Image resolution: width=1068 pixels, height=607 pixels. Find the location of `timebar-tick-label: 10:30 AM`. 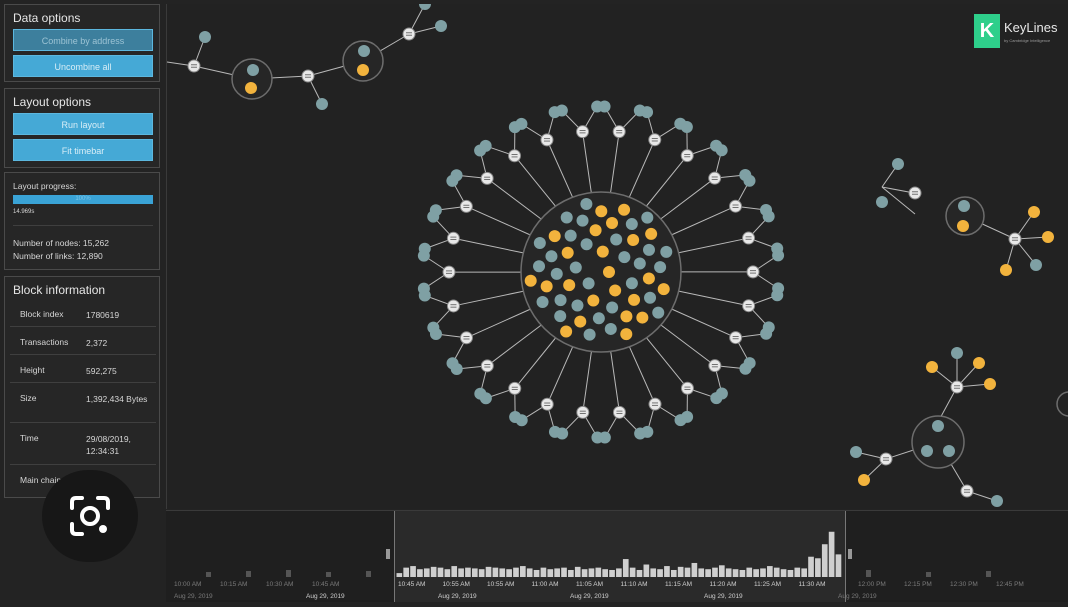

timebar-tick-label: 10:30 AM is located at coordinates (280, 584).